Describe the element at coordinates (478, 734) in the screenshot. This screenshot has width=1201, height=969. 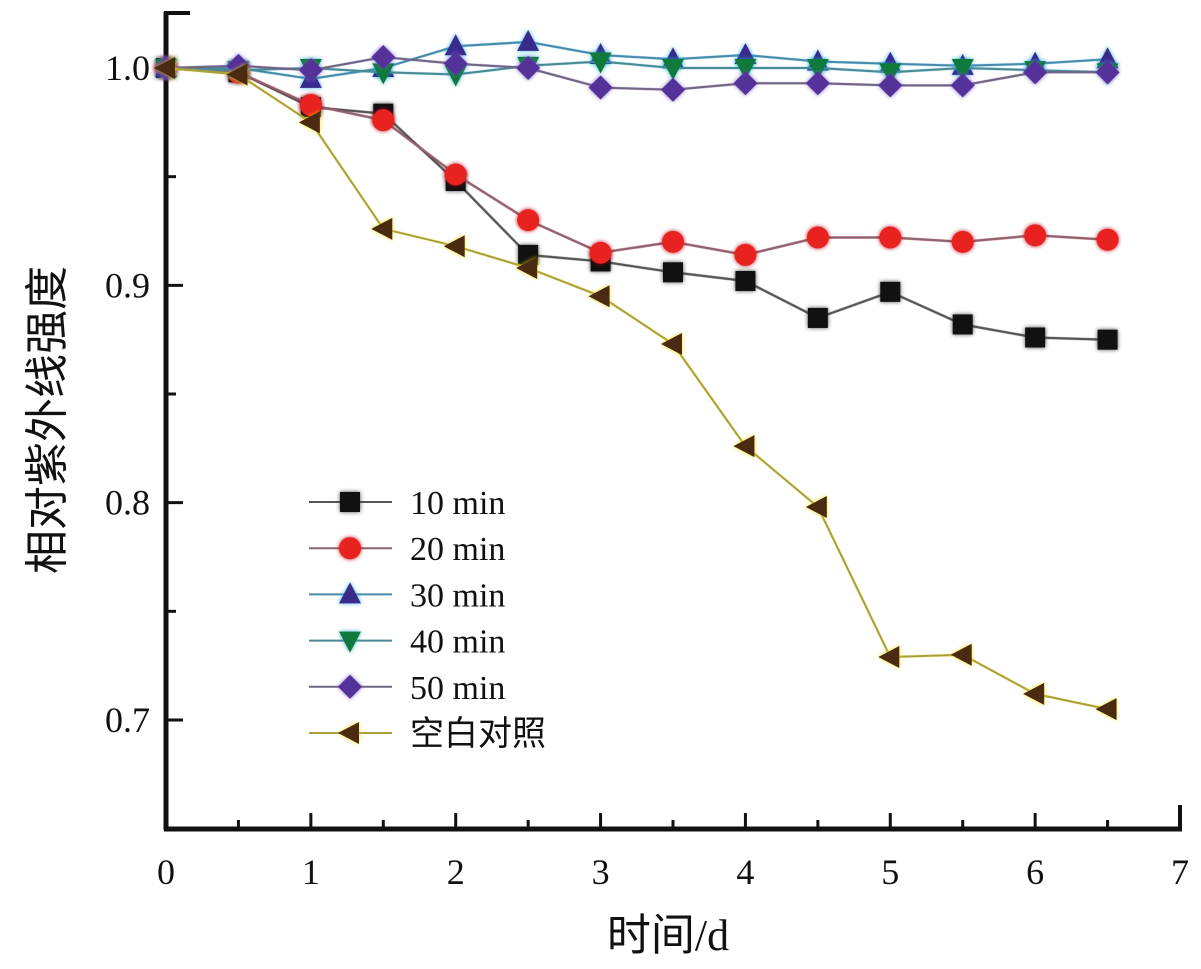
I see `legend-label: 空白对照` at that location.